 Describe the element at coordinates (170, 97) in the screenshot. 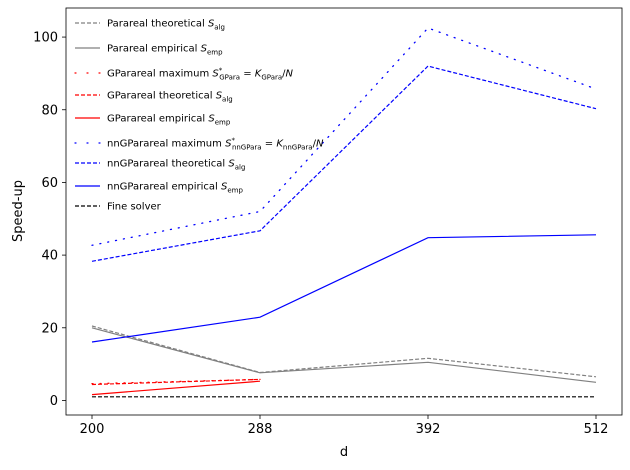

I see `legend-label-3: GParareal theoretical Salg​` at that location.